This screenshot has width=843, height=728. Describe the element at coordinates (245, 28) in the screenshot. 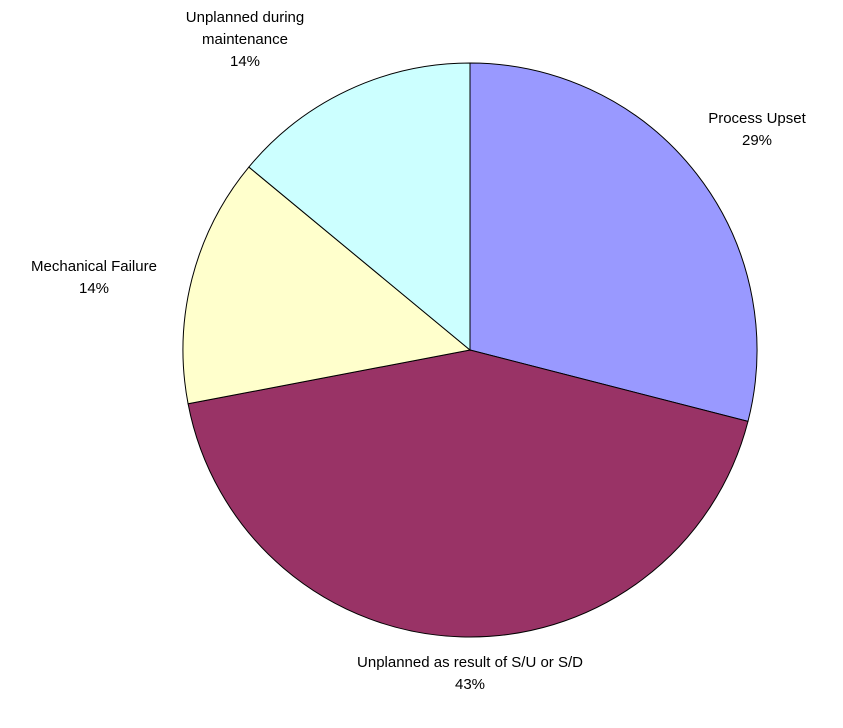

I see `category-label: Unplanned during maintenance` at that location.